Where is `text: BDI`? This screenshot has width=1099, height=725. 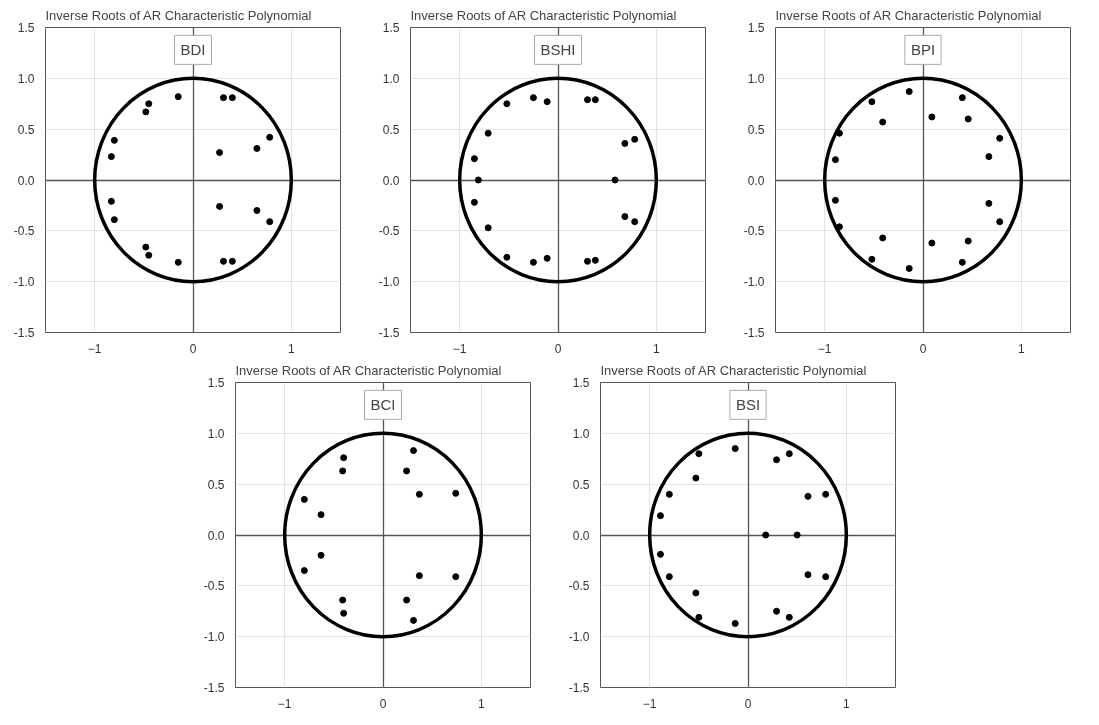
text: BDI is located at coordinates (193, 50).